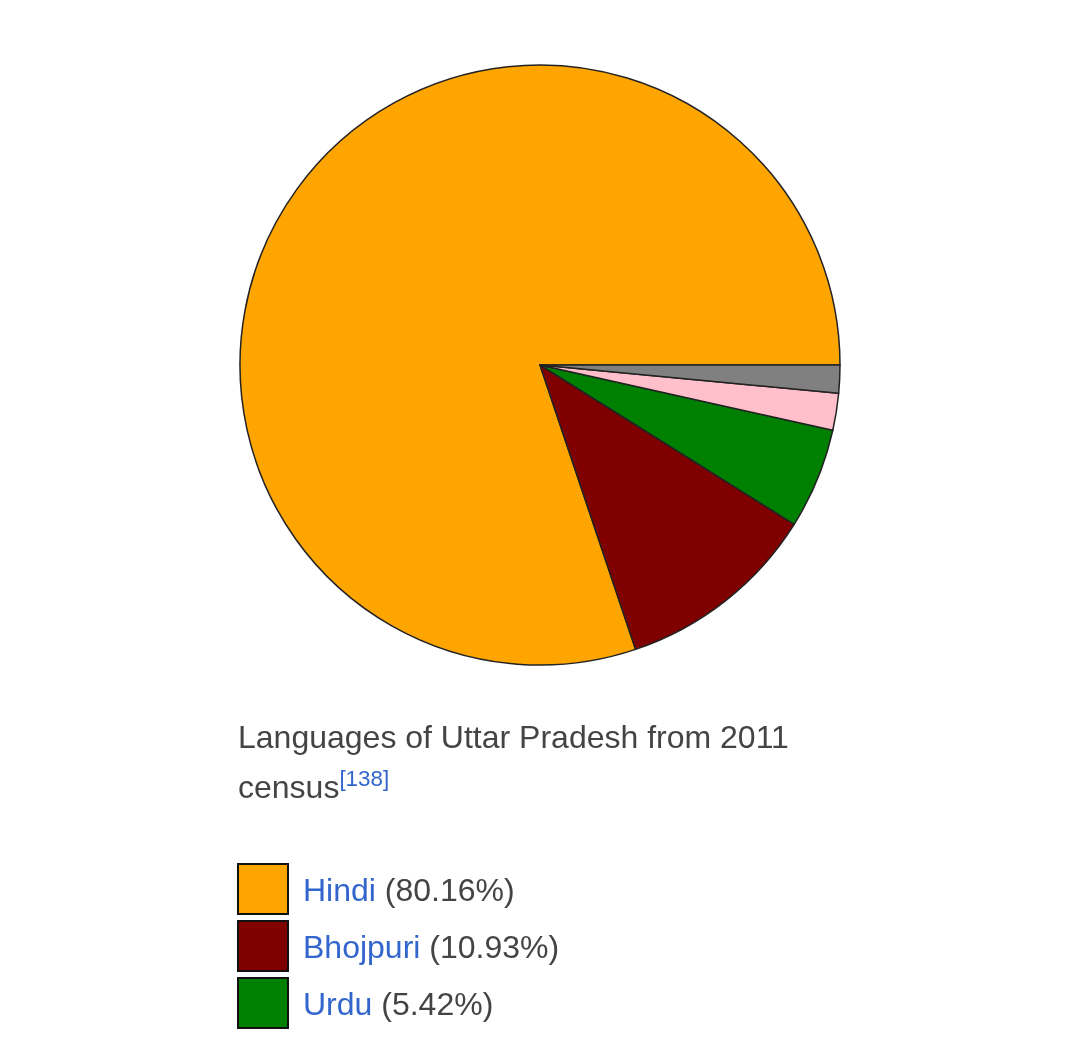 Image resolution: width=1080 pixels, height=1045 pixels. I want to click on legend-label: Hindi, so click(339, 890).